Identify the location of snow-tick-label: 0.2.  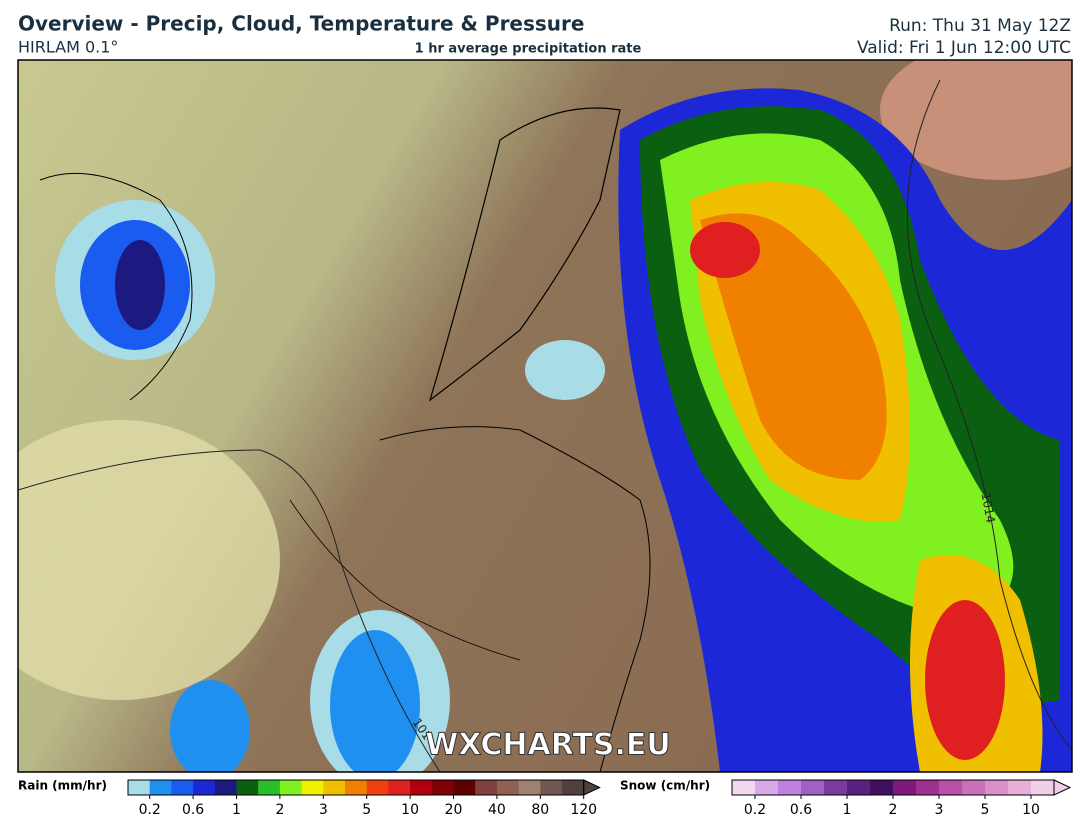
(755, 810).